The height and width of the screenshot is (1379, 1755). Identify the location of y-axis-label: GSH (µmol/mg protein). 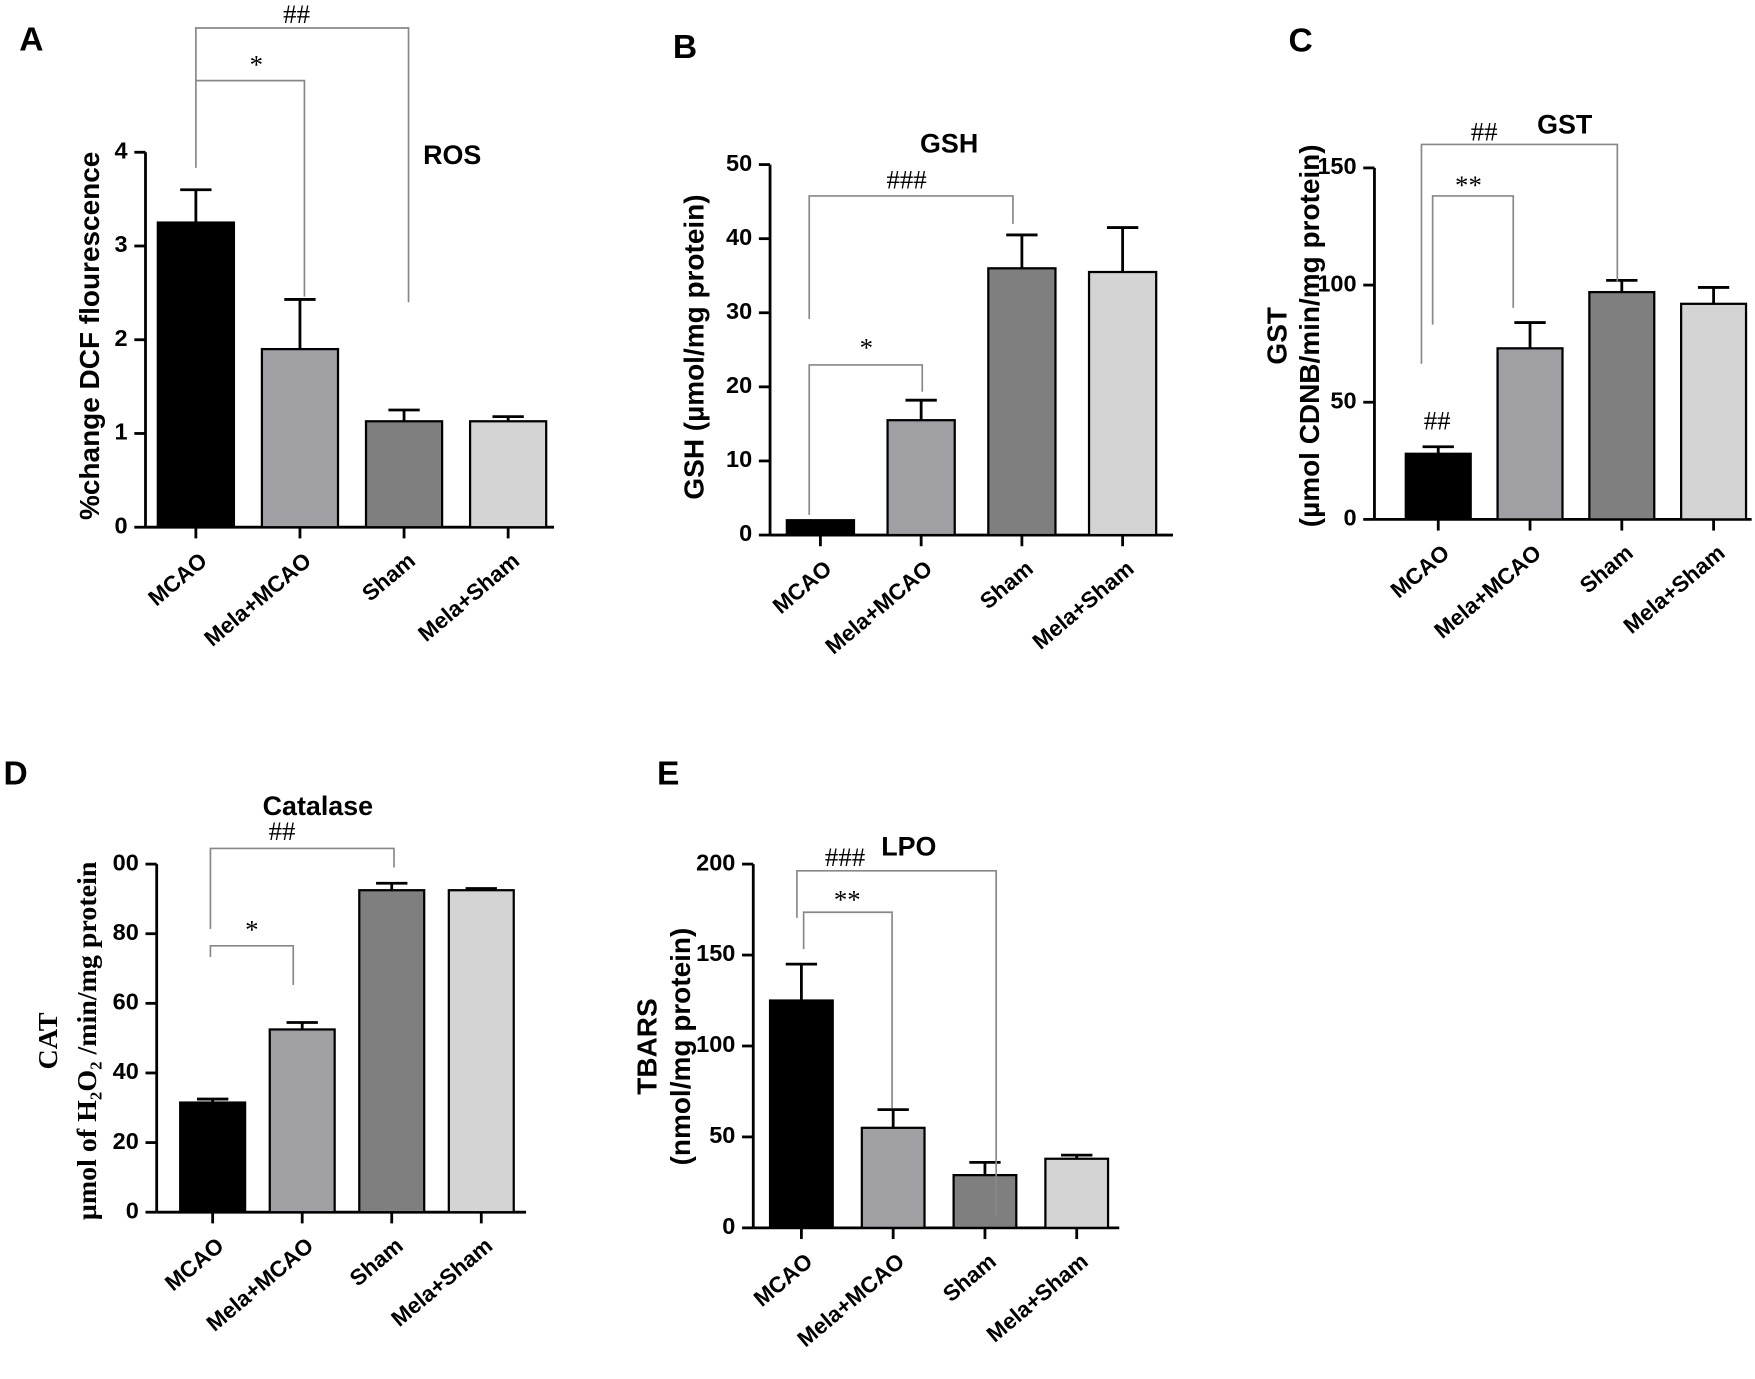
(694, 346).